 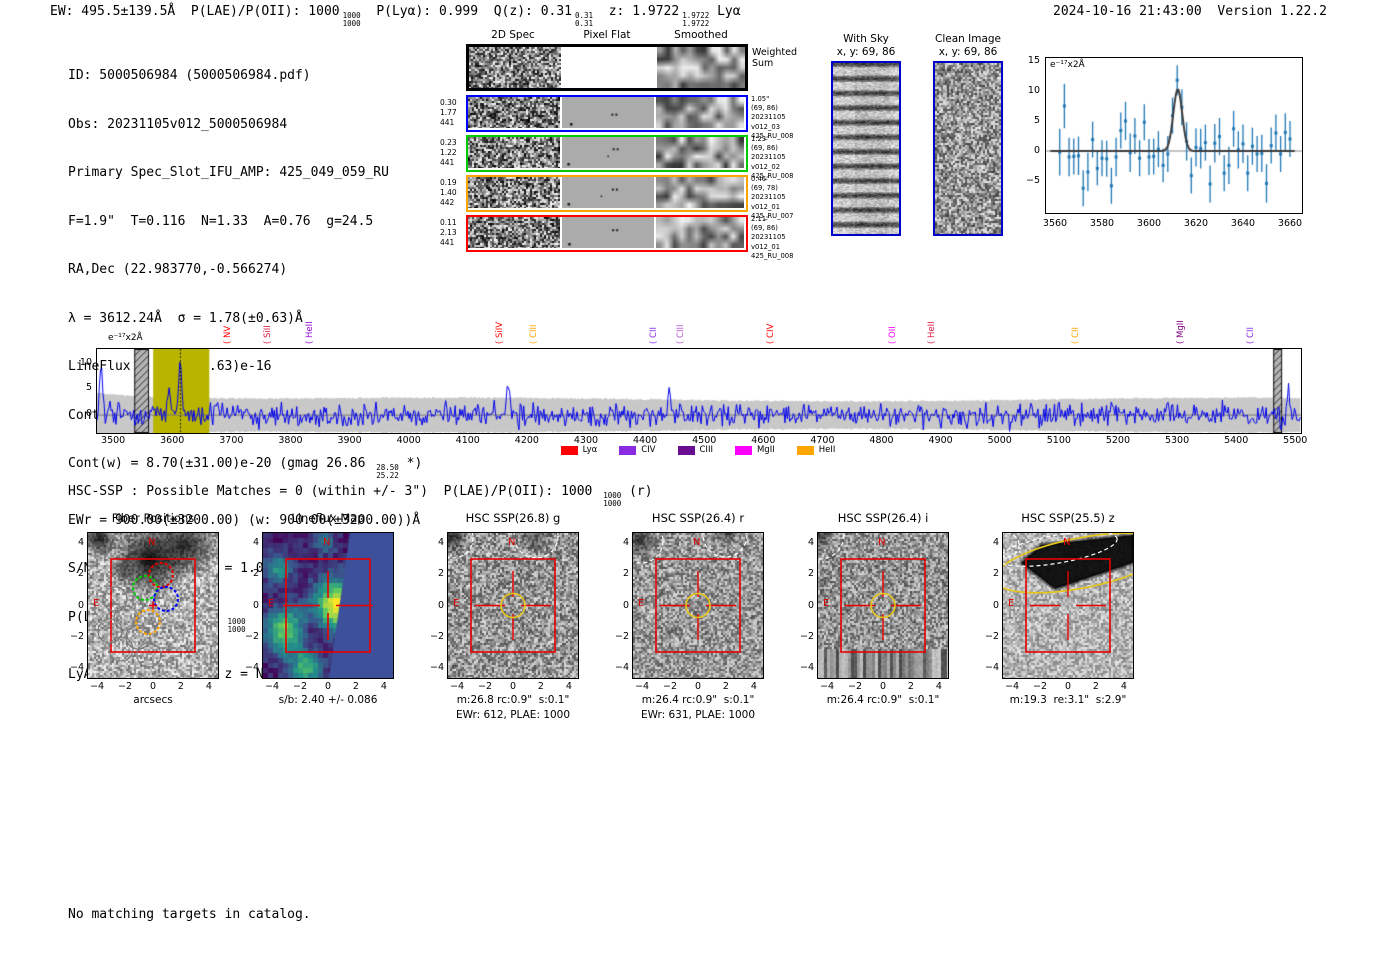 I want to click on clean-image-frame, so click(x=968, y=148).